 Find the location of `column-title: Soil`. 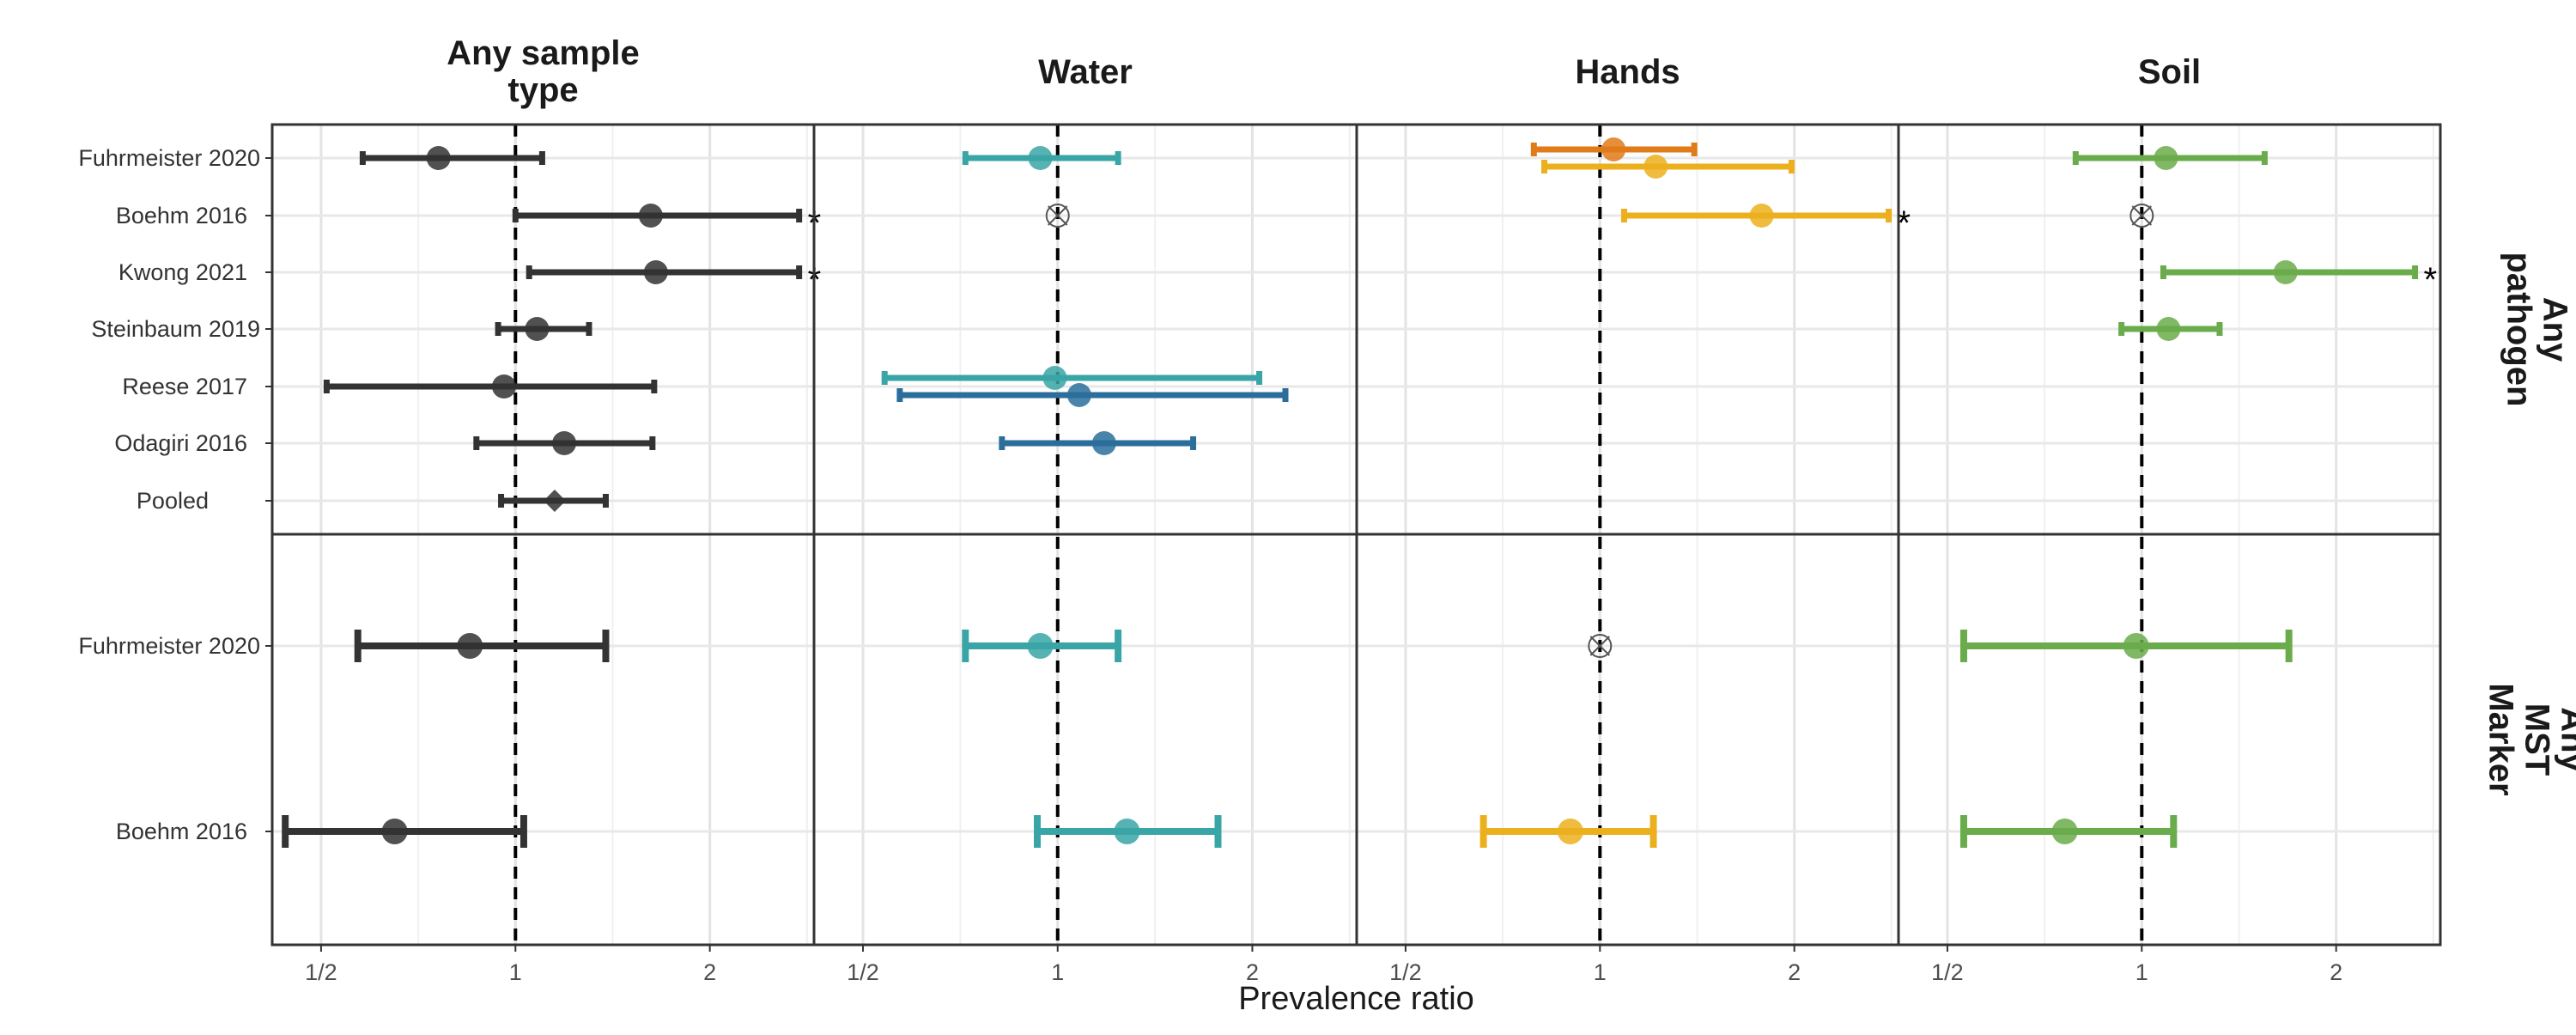

column-title: Soil is located at coordinates (2170, 72).